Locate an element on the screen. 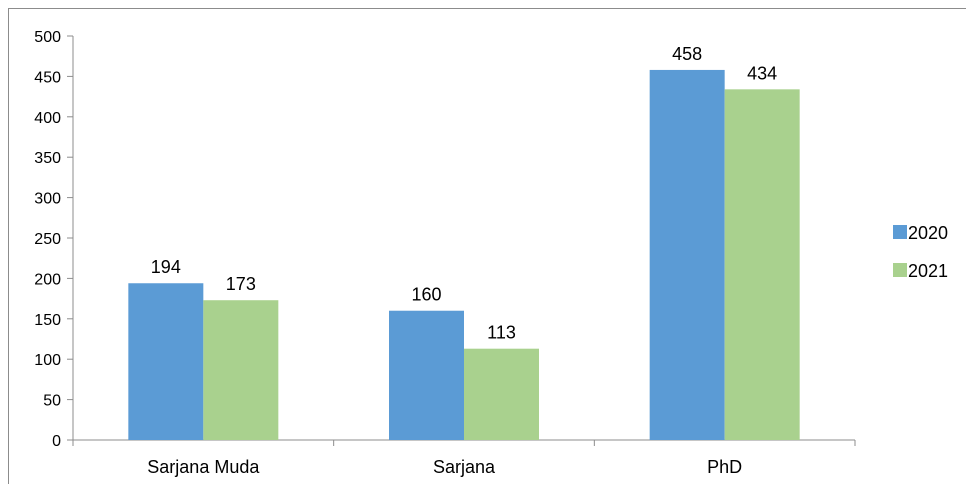 The width and height of the screenshot is (968, 486). data-label: 434 is located at coordinates (762, 73).